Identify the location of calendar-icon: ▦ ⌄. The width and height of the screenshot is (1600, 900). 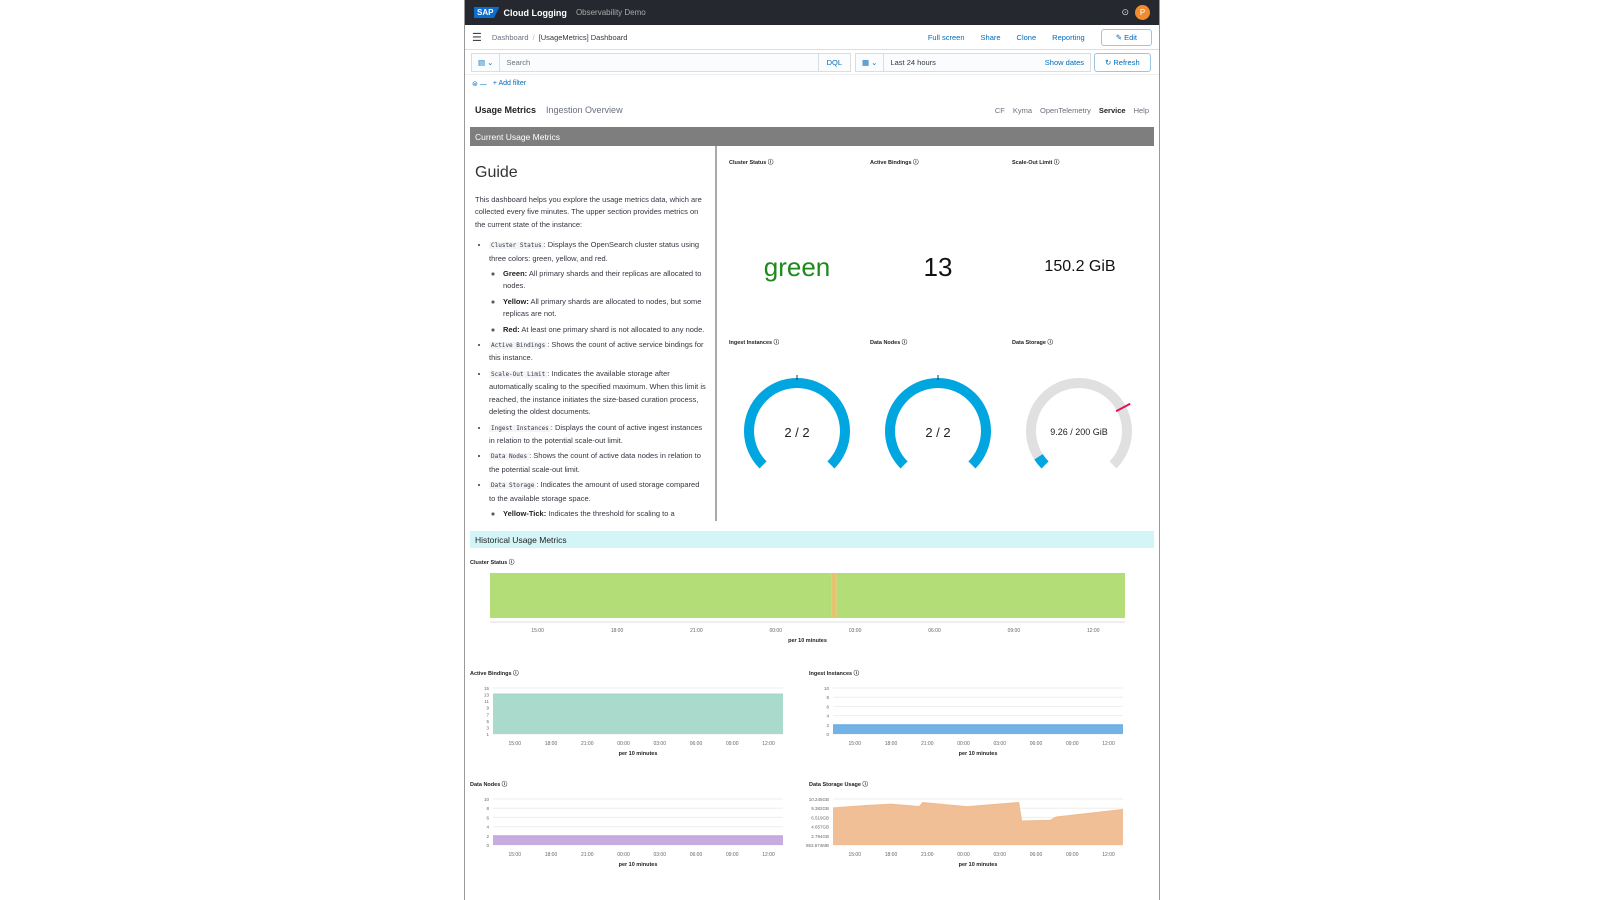
(870, 62).